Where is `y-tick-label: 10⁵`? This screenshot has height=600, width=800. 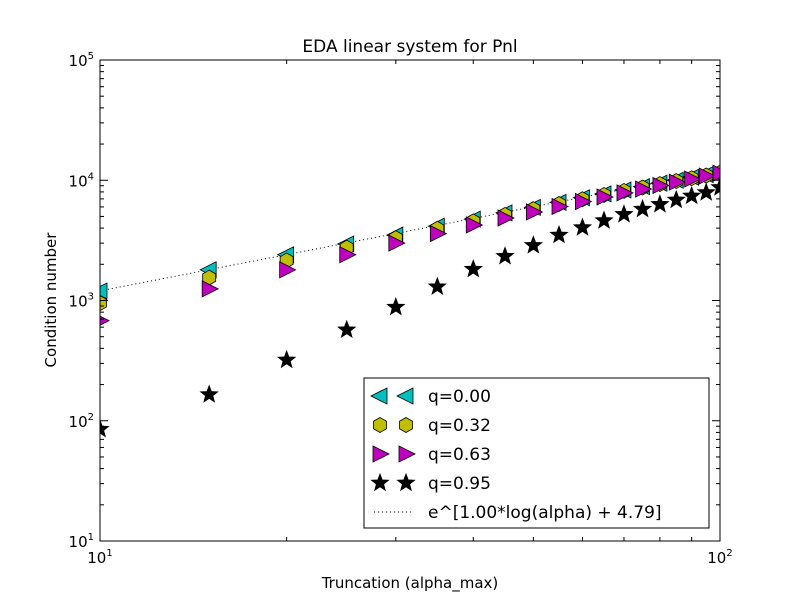 y-tick-label: 10⁵ is located at coordinates (81, 60).